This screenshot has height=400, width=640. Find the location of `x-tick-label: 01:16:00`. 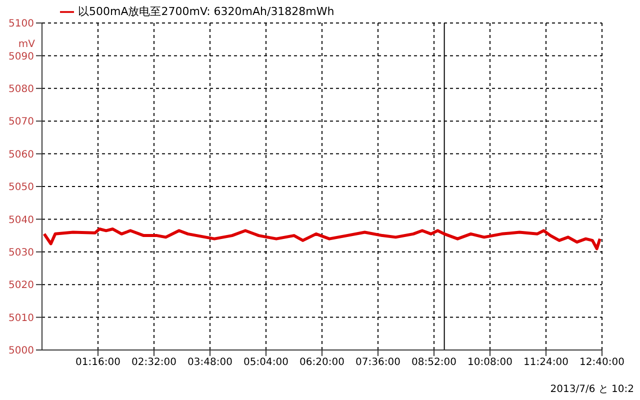

x-tick-label: 01:16:00 is located at coordinates (98, 362).